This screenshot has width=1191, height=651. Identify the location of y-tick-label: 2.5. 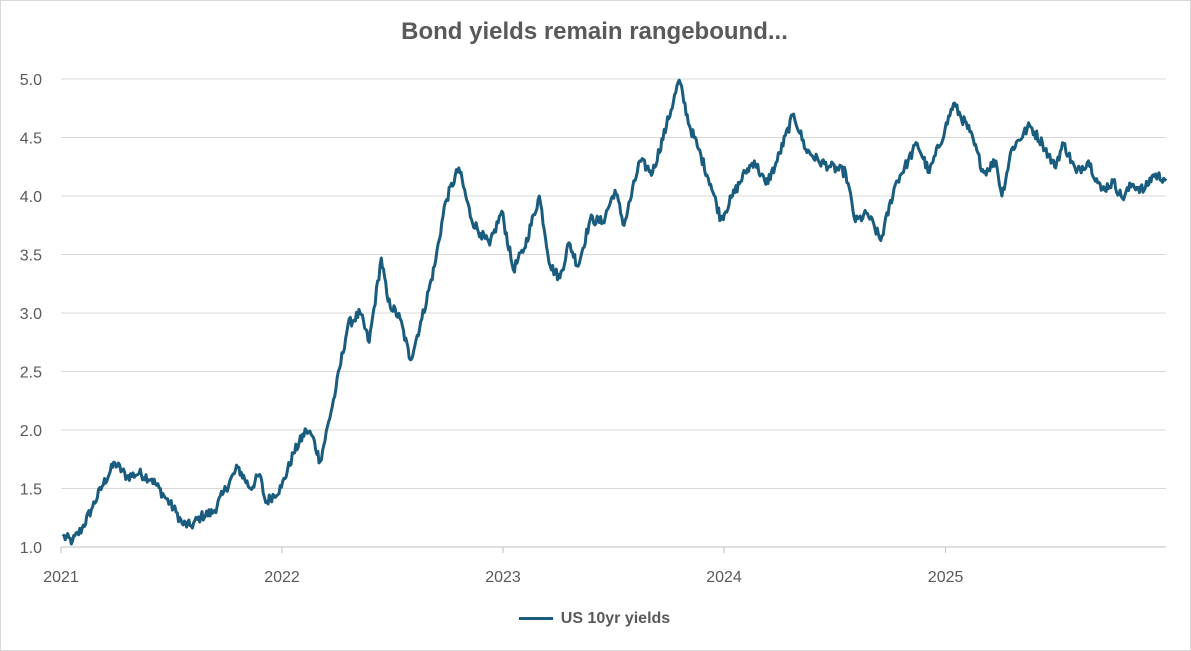
(31, 373).